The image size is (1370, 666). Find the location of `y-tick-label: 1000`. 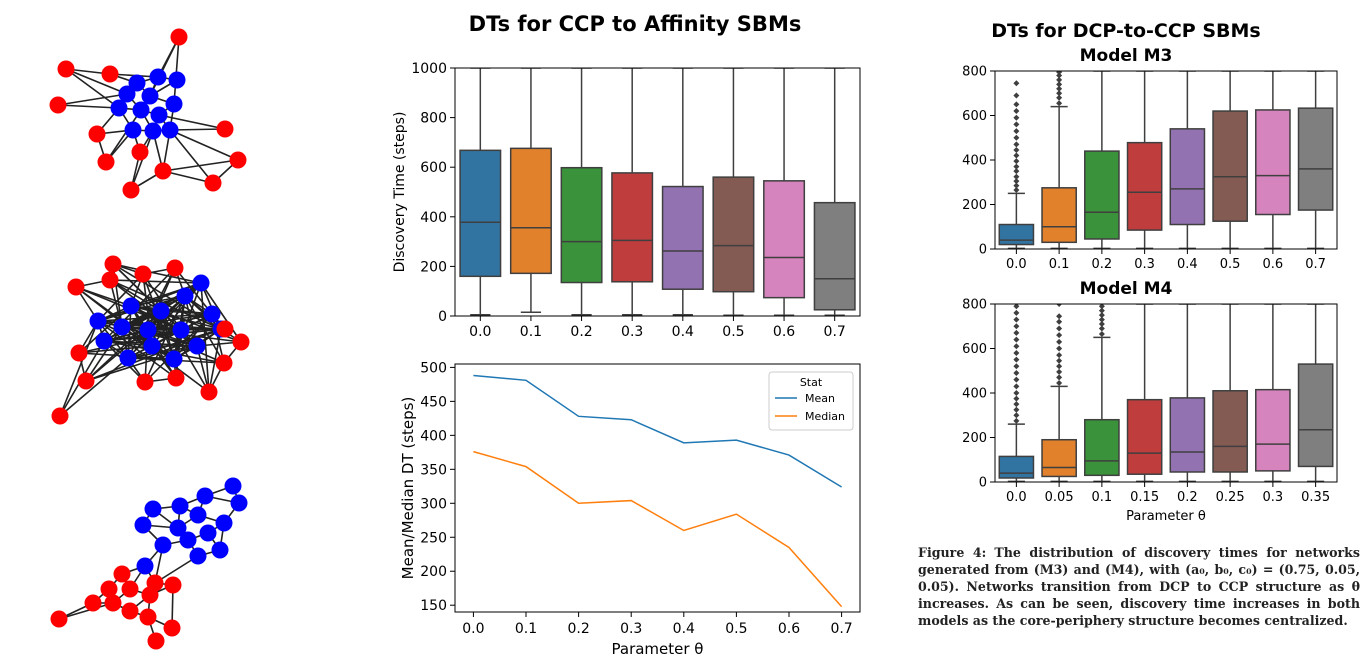

y-tick-label: 1000 is located at coordinates (429, 69).